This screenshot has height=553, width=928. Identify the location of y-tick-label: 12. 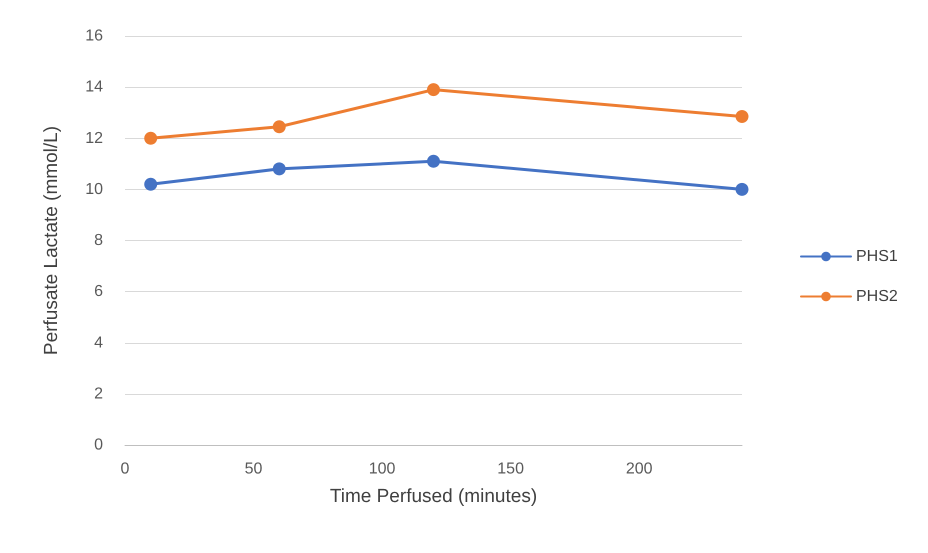
(94, 138).